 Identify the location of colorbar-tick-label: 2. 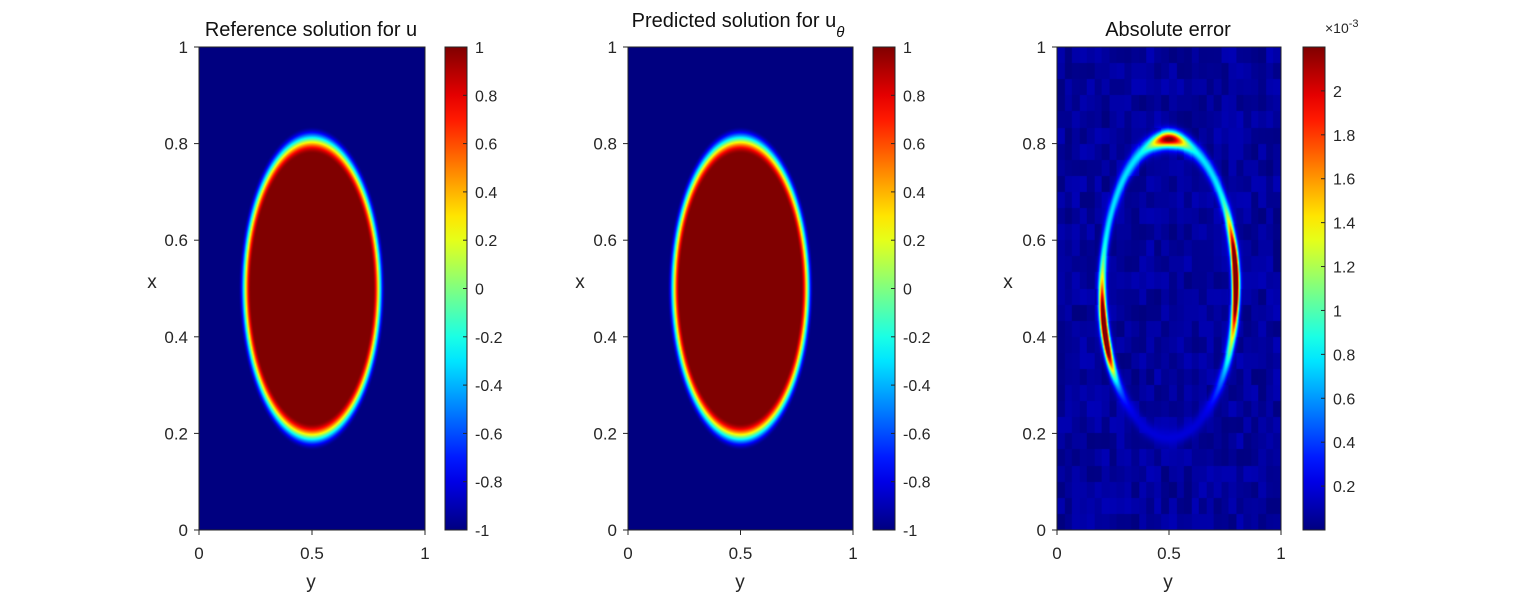
(1337, 92).